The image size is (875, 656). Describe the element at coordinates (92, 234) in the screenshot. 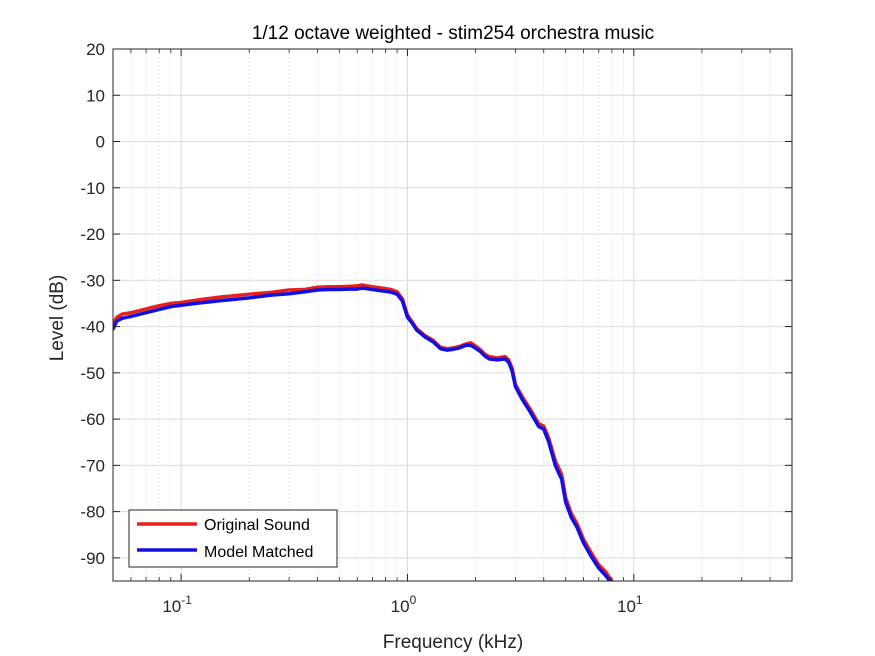

I see `y-tick-label: -20` at that location.